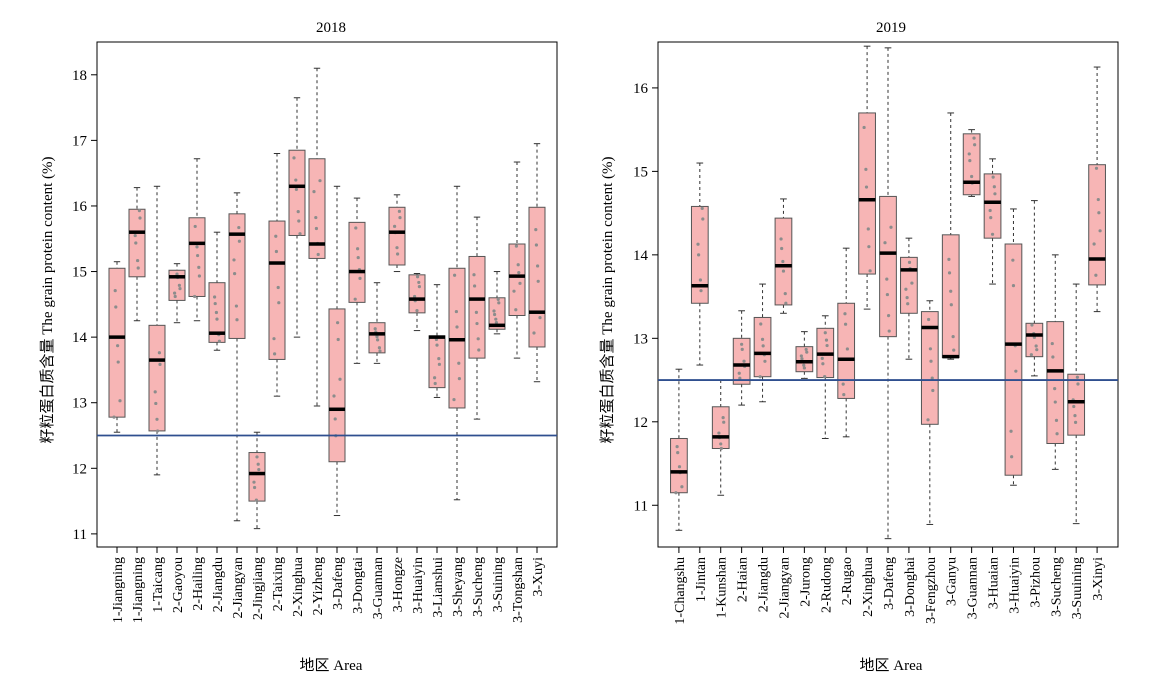 The width and height of the screenshot is (1176, 685). What do you see at coordinates (640, 423) in the screenshot?
I see `y-tick-label: 12` at bounding box center [640, 423].